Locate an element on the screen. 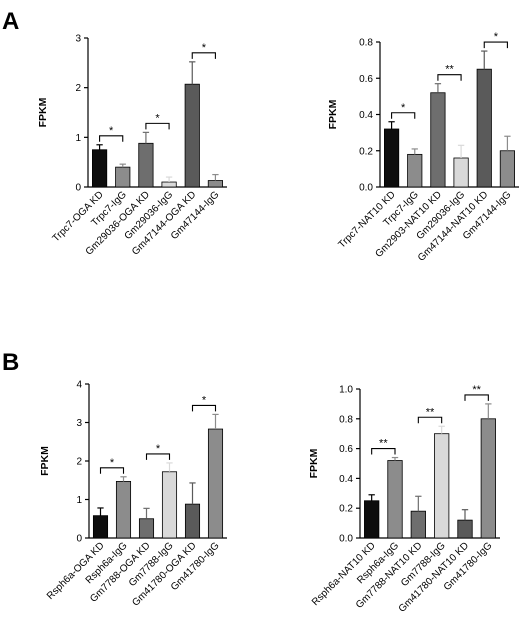 The image size is (522, 630). y-tick-label: 4 is located at coordinates (79, 385).